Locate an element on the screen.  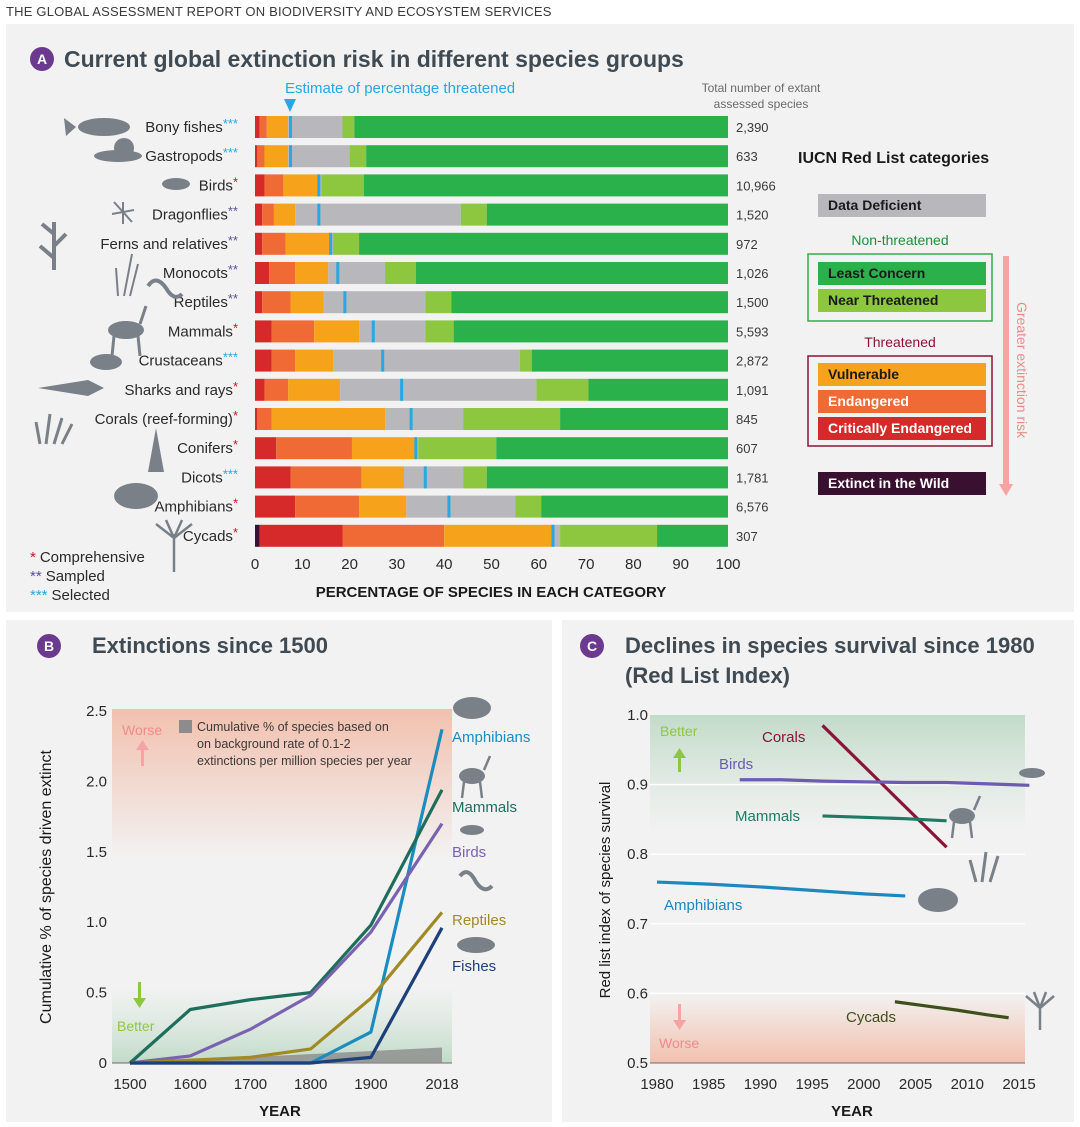
x-tick-label: 100 is located at coordinates (727, 564).